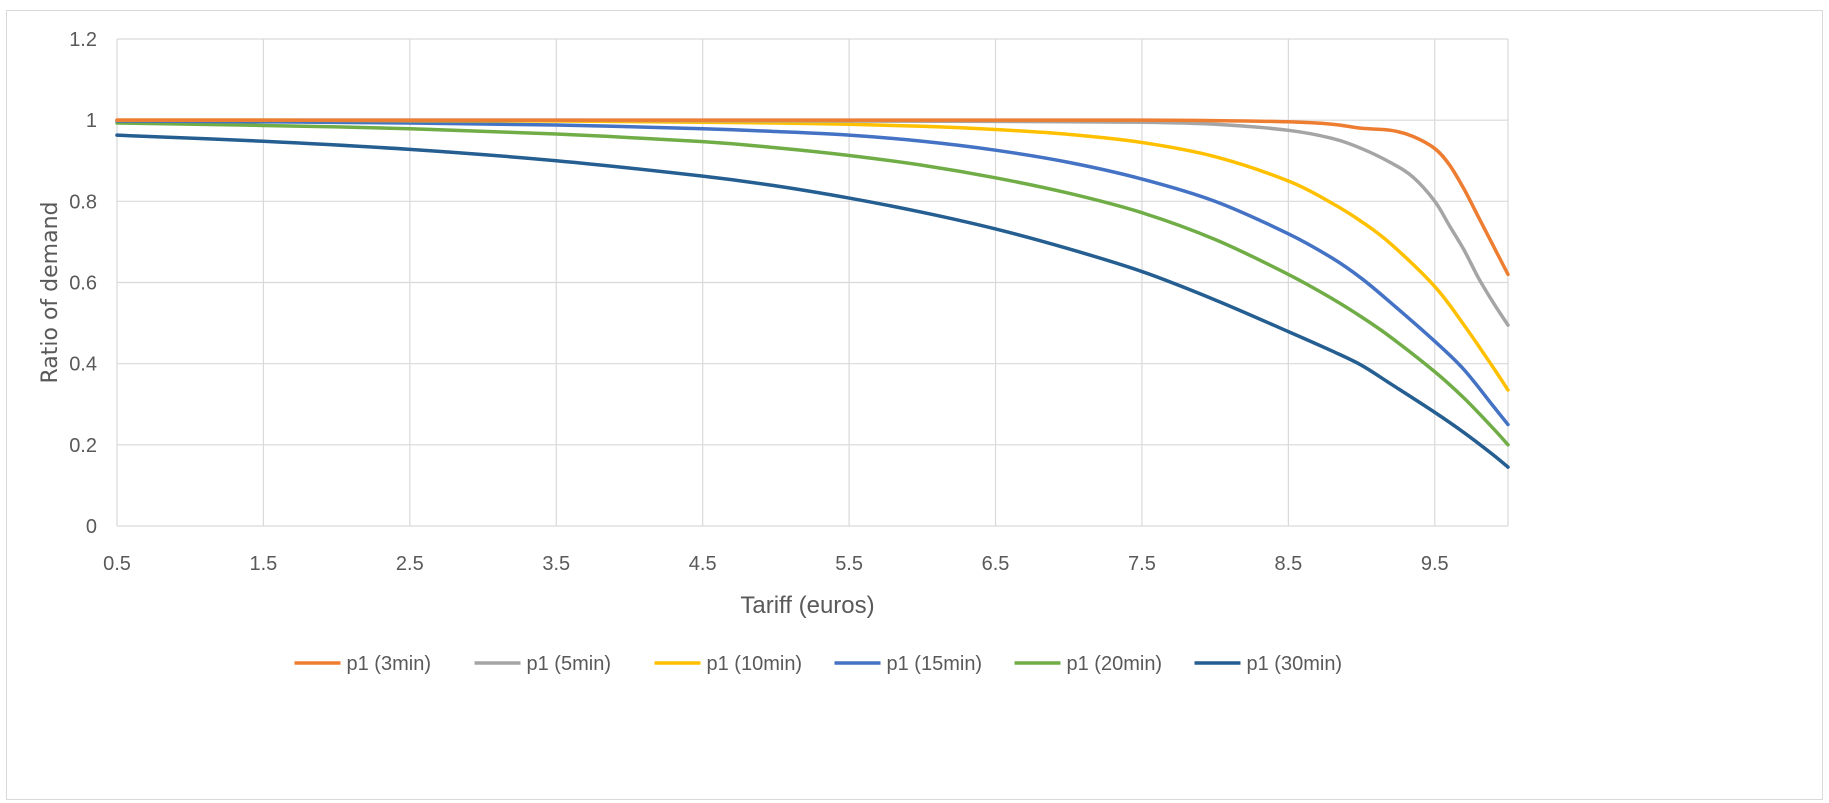 The image size is (1829, 803). I want to click on legend-label: p1 (10min), so click(755, 664).